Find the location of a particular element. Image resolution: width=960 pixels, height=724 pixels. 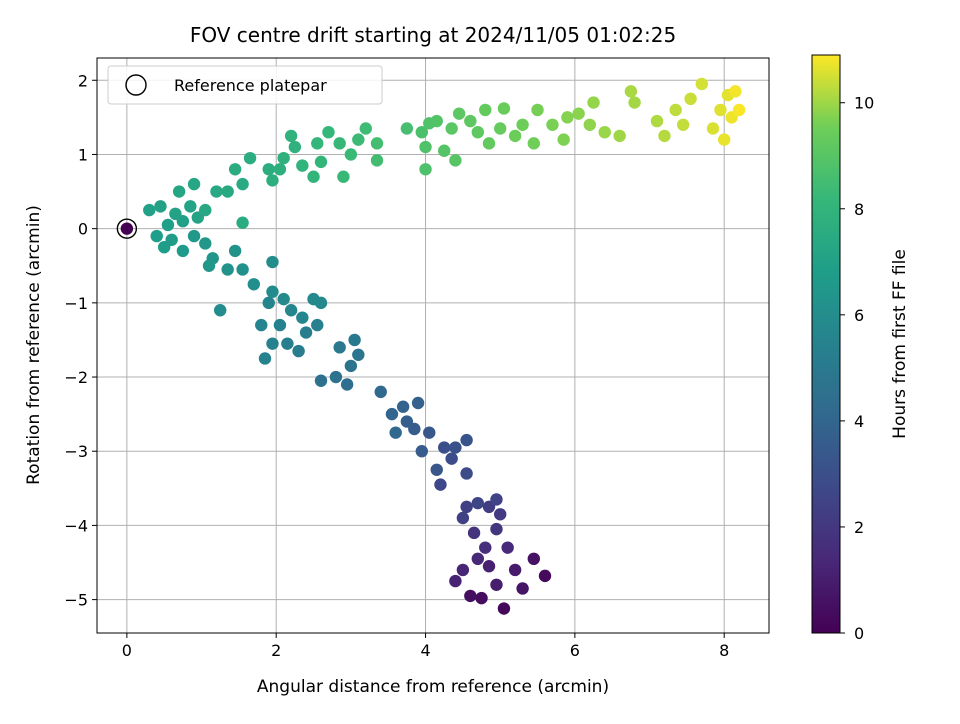

colorbar-tick-label: 2 is located at coordinates (859, 527).